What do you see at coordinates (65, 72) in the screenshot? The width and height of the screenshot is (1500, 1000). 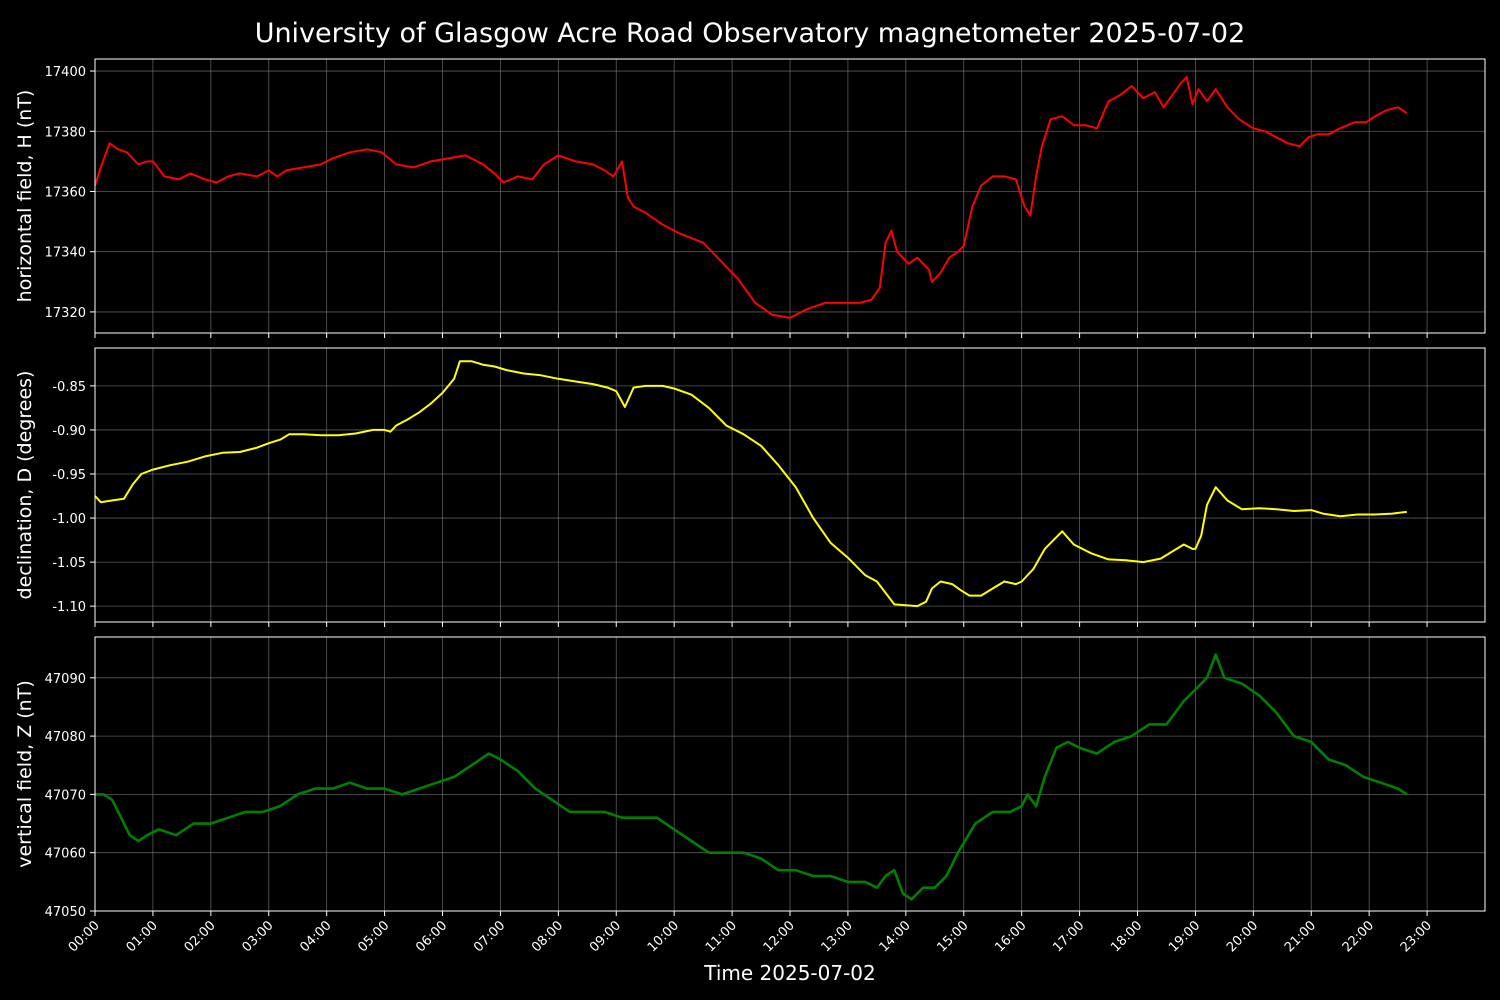 I see `y-tick-label: 17400` at bounding box center [65, 72].